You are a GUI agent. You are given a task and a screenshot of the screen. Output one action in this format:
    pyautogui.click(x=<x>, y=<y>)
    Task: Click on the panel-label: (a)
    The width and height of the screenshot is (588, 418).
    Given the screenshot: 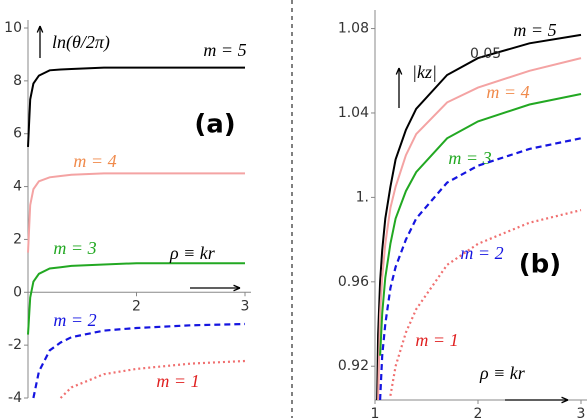 What is the action you would take?
    pyautogui.click(x=214, y=125)
    